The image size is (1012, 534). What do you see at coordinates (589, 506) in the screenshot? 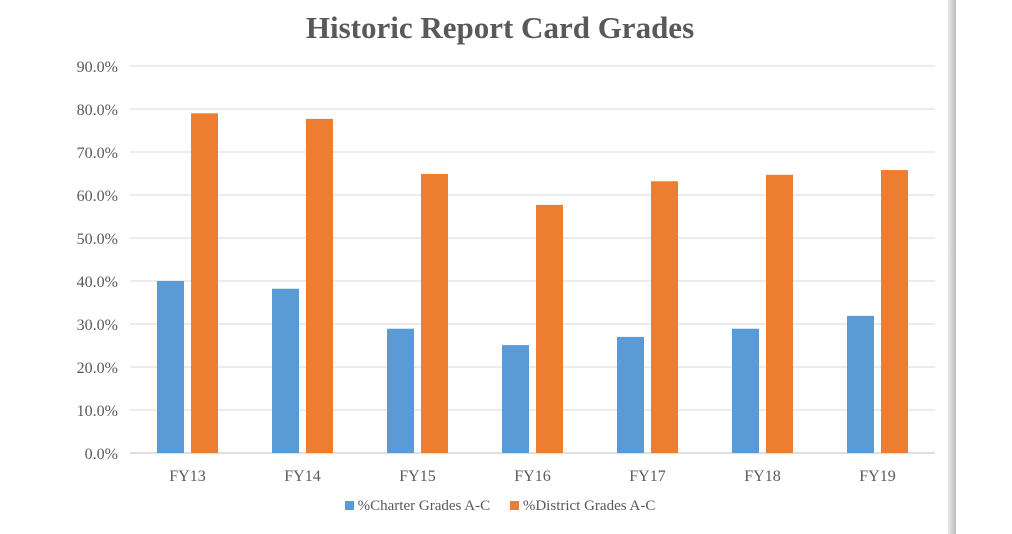
I see `legend-label-district: %District Grades A-C` at bounding box center [589, 506].